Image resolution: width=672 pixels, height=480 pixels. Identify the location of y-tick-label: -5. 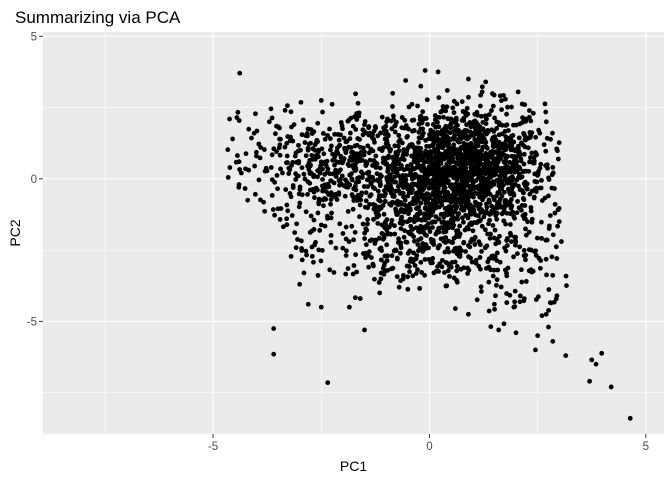
(32, 322).